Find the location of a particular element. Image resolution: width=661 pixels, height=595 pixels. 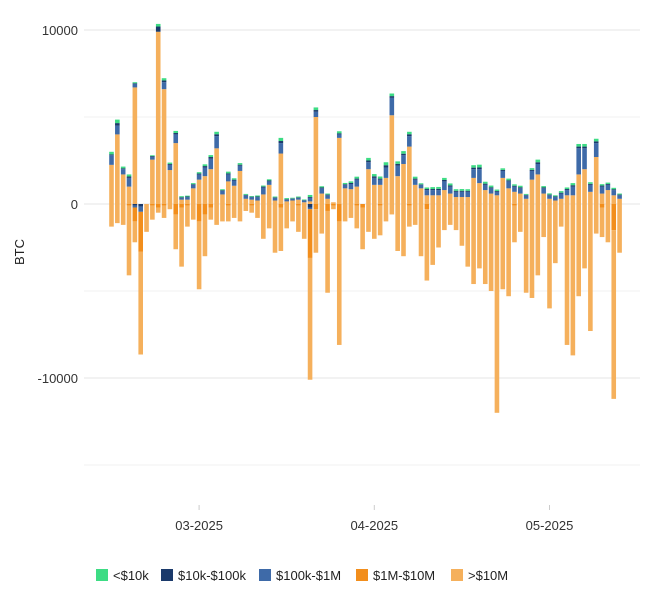

x-axis-ticks: 03-2025 04-2025 05-2025 is located at coordinates (374, 519).